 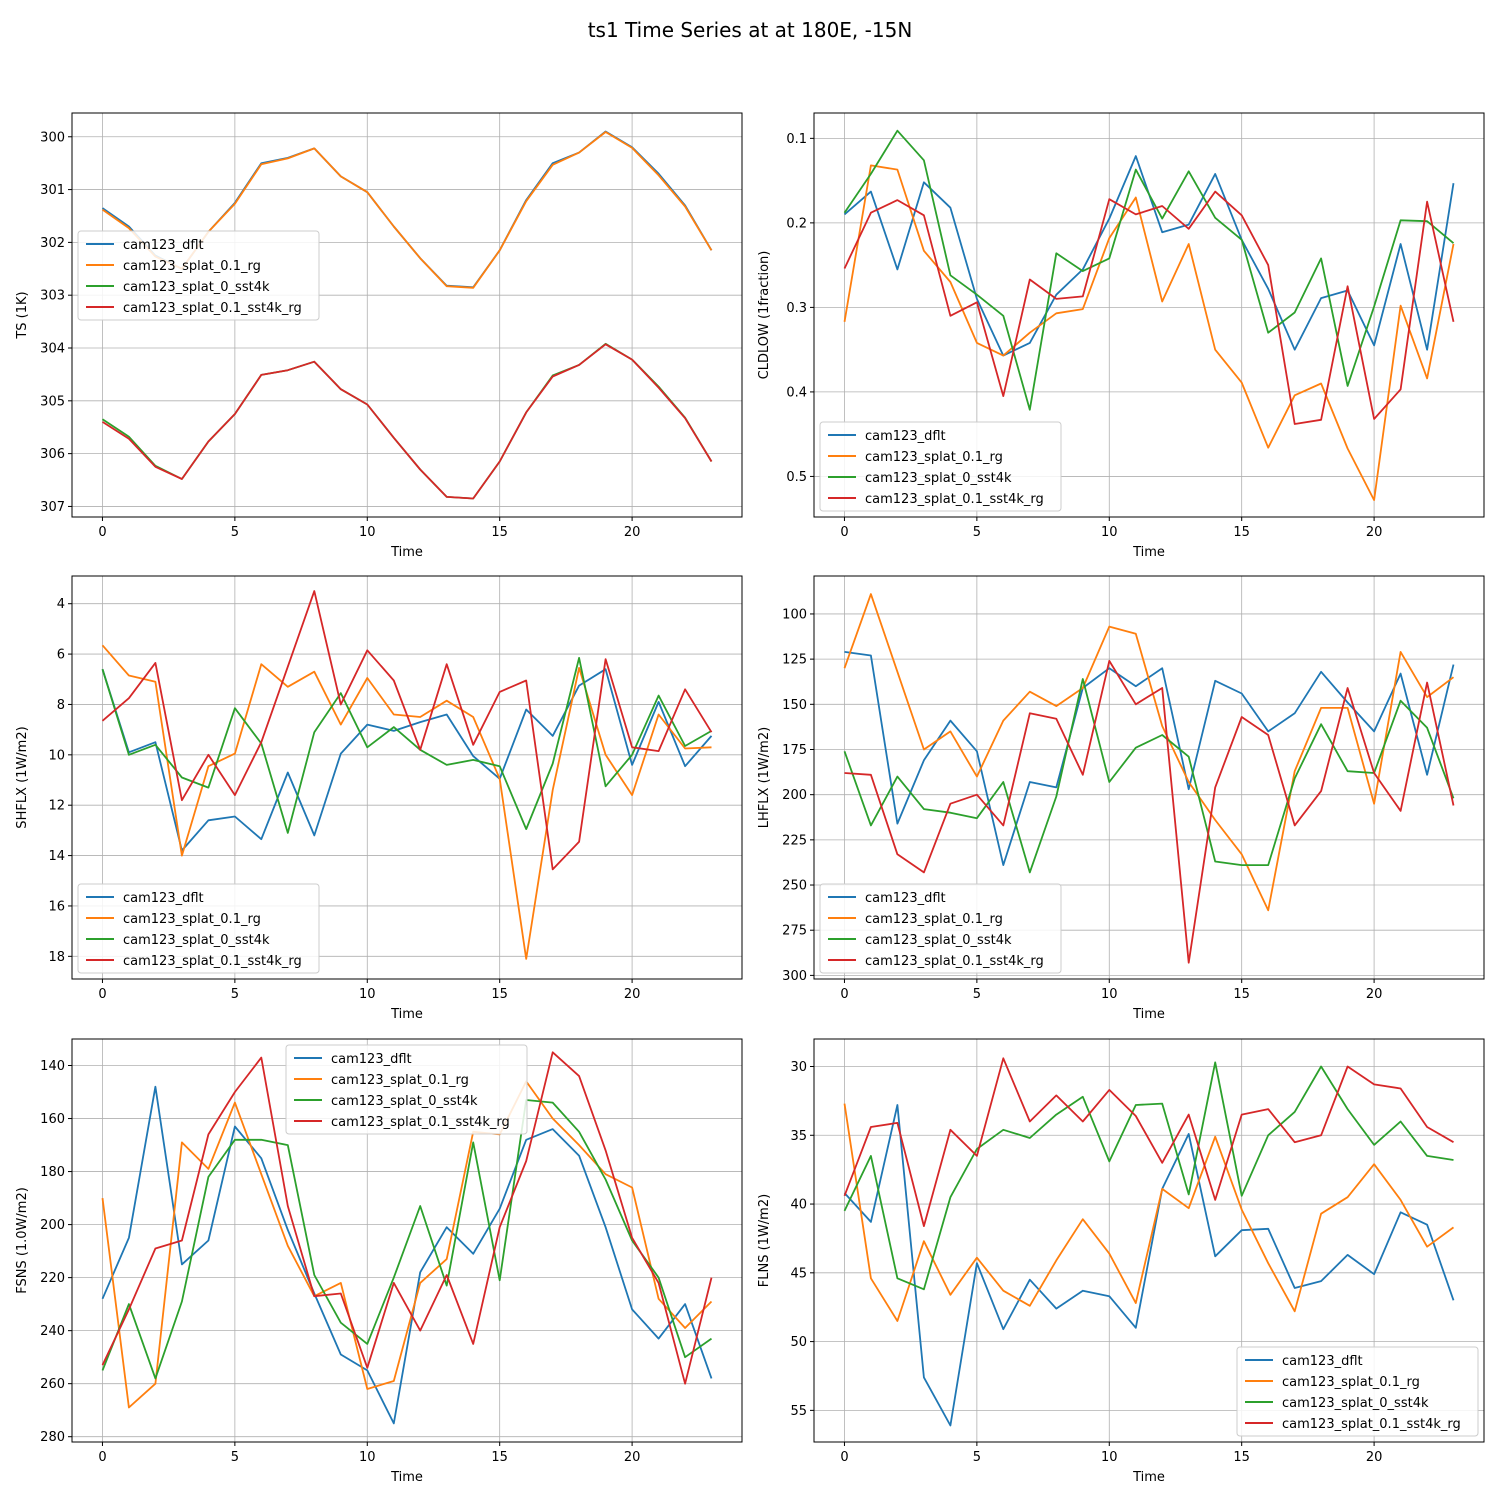 What do you see at coordinates (798, 1205) in the screenshot?
I see `y-tick-label: 40` at bounding box center [798, 1205].